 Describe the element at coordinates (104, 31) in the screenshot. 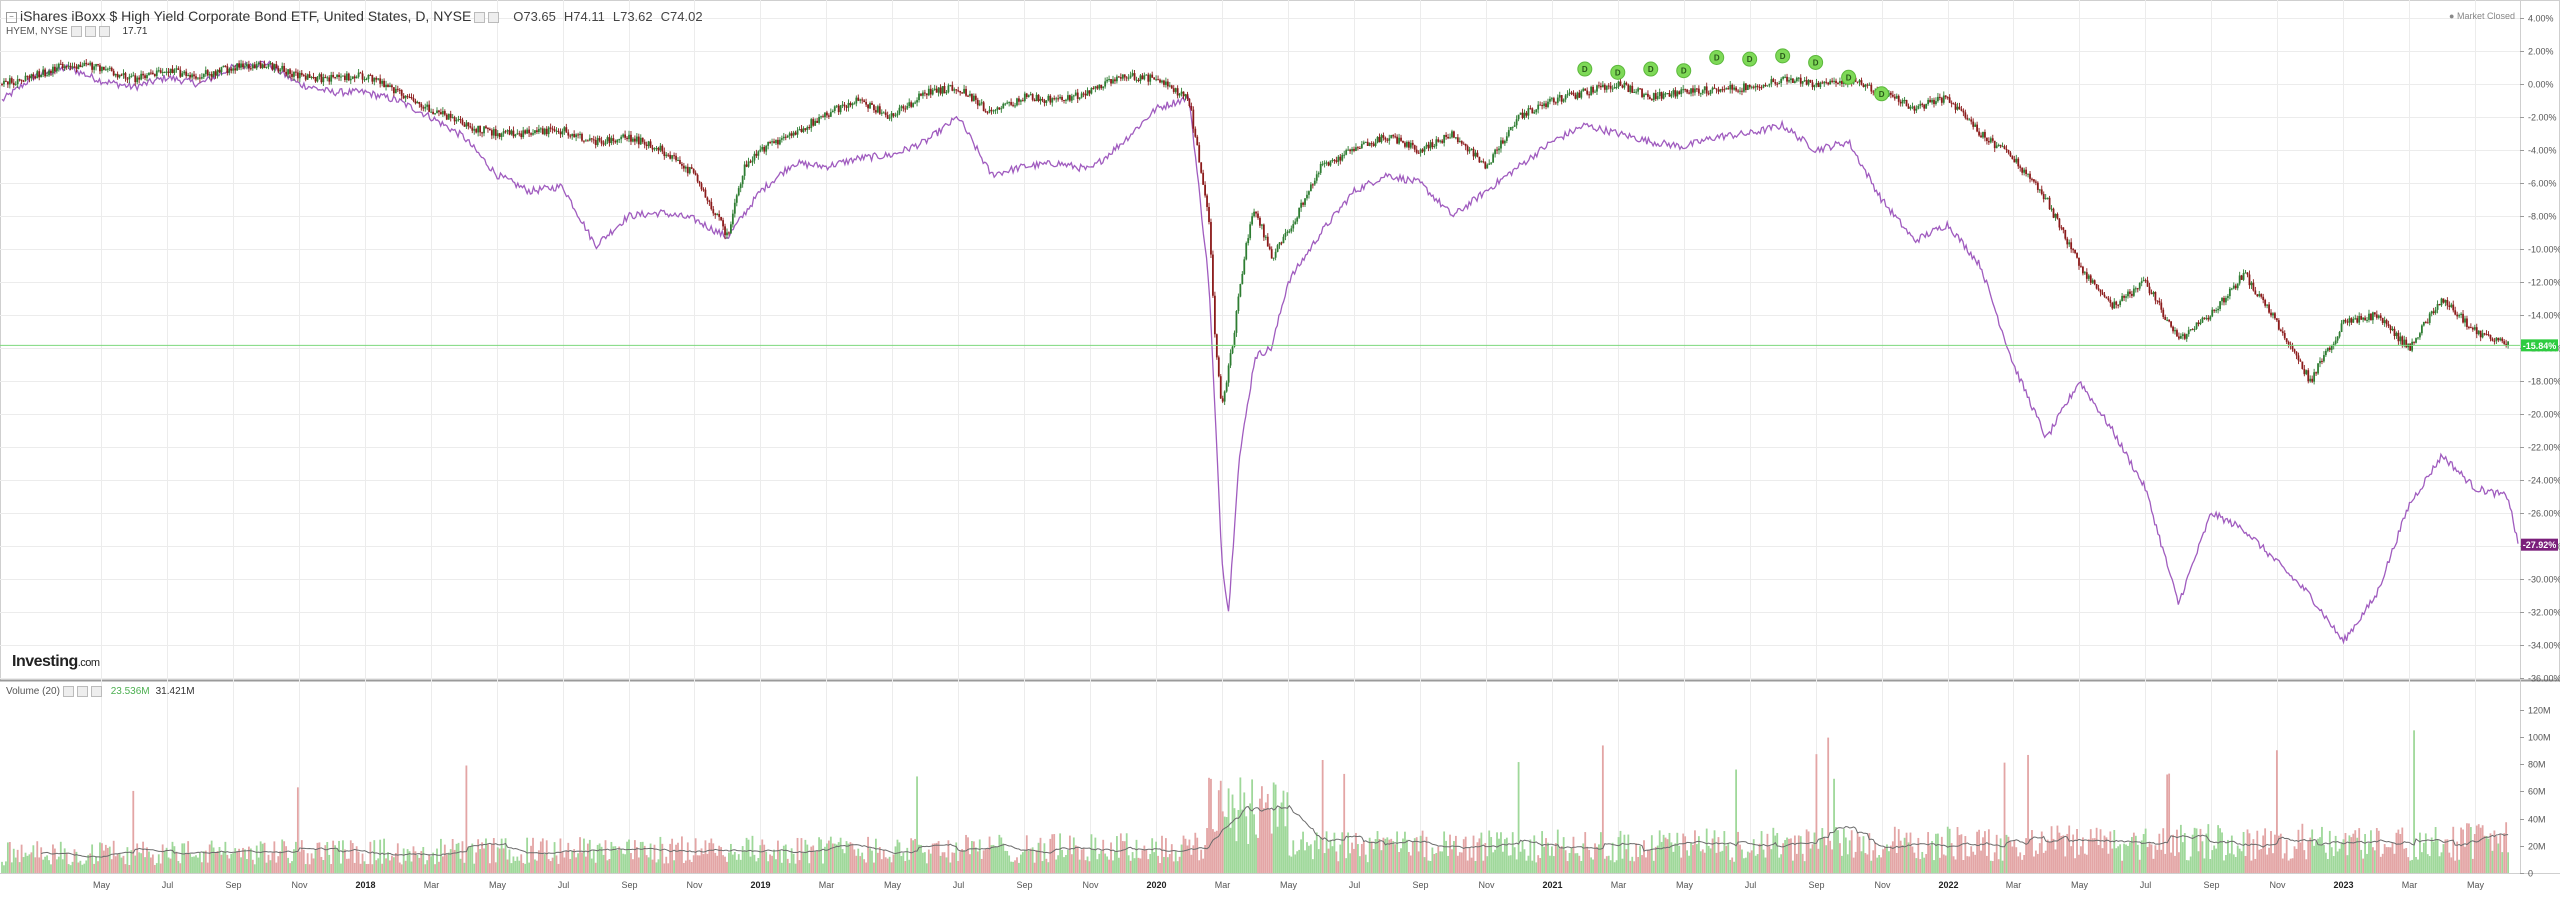

I see `compare-close-icon` at that location.